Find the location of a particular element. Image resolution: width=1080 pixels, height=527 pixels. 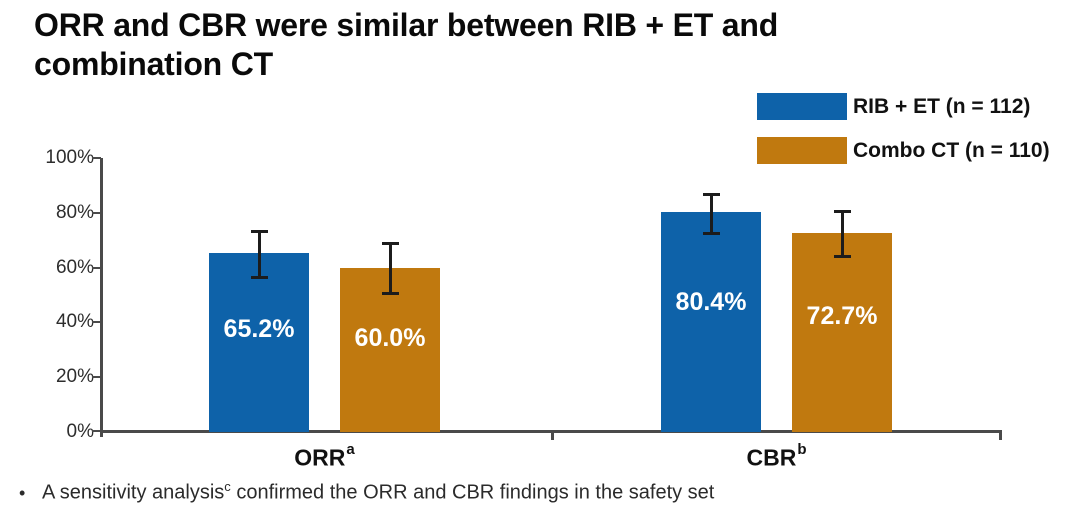

y-axis-line is located at coordinates (101, 297).